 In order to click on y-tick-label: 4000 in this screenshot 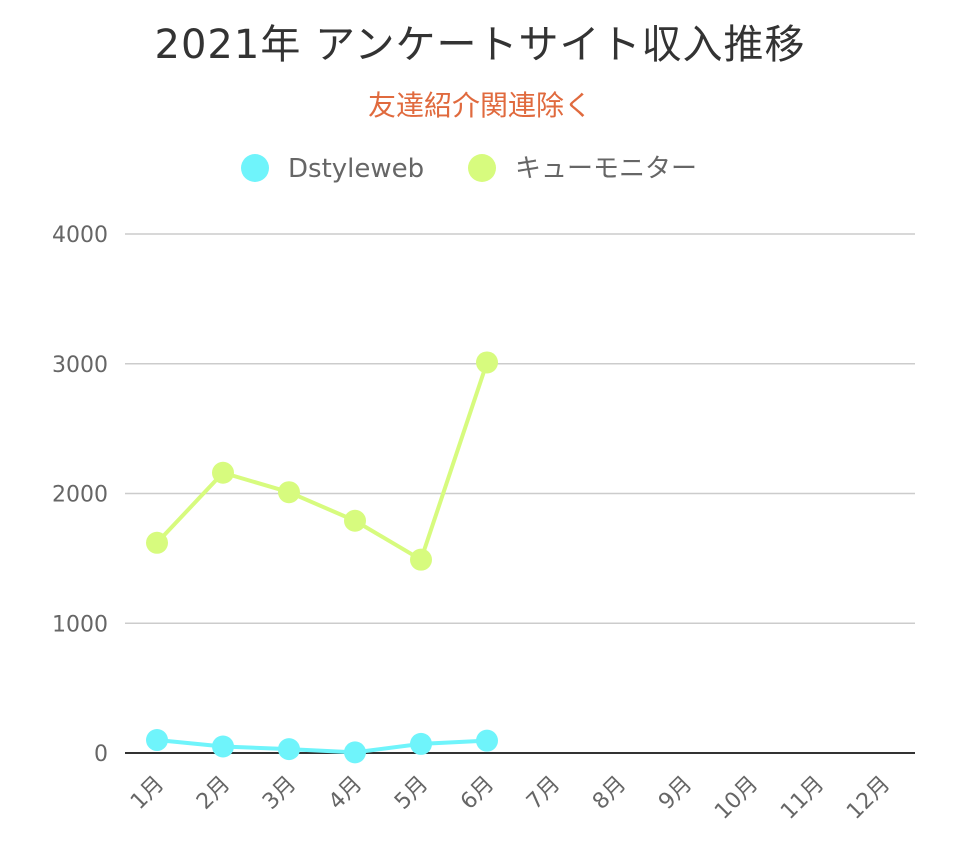, I will do `click(80, 235)`.